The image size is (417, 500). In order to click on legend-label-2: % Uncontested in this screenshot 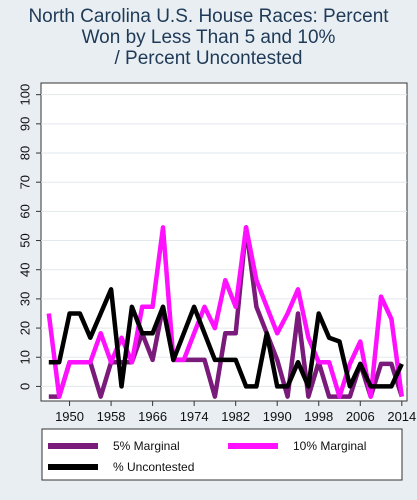, I will do `click(153, 467)`.